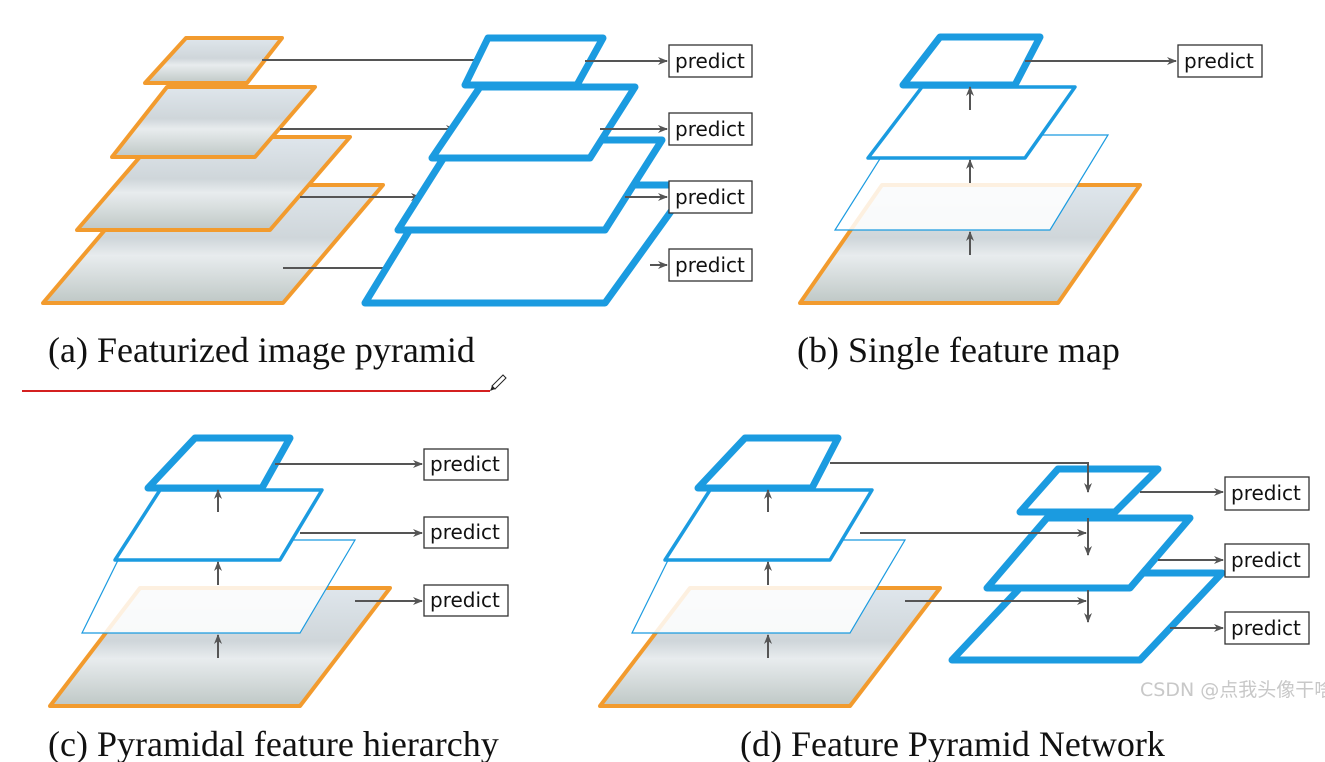 The image size is (1325, 762). Describe the element at coordinates (1232, 690) in the screenshot. I see `watermark: CSDN @点我头像干啥` at that location.